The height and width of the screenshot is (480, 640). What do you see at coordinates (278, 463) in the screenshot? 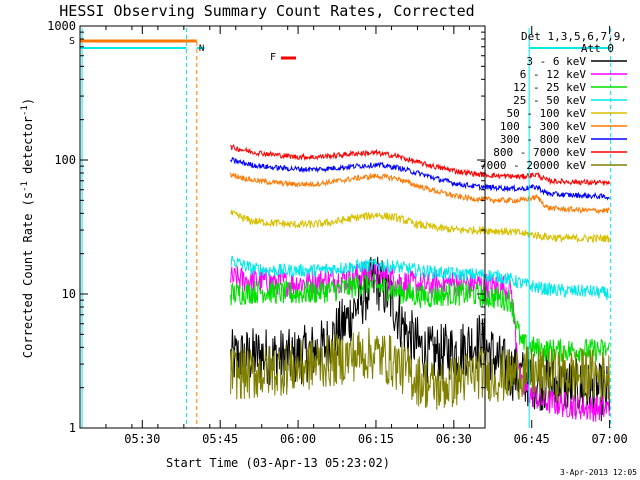
I see `x-axis-label: Start Time (03-Apr-13 05:23:02)` at bounding box center [278, 463].